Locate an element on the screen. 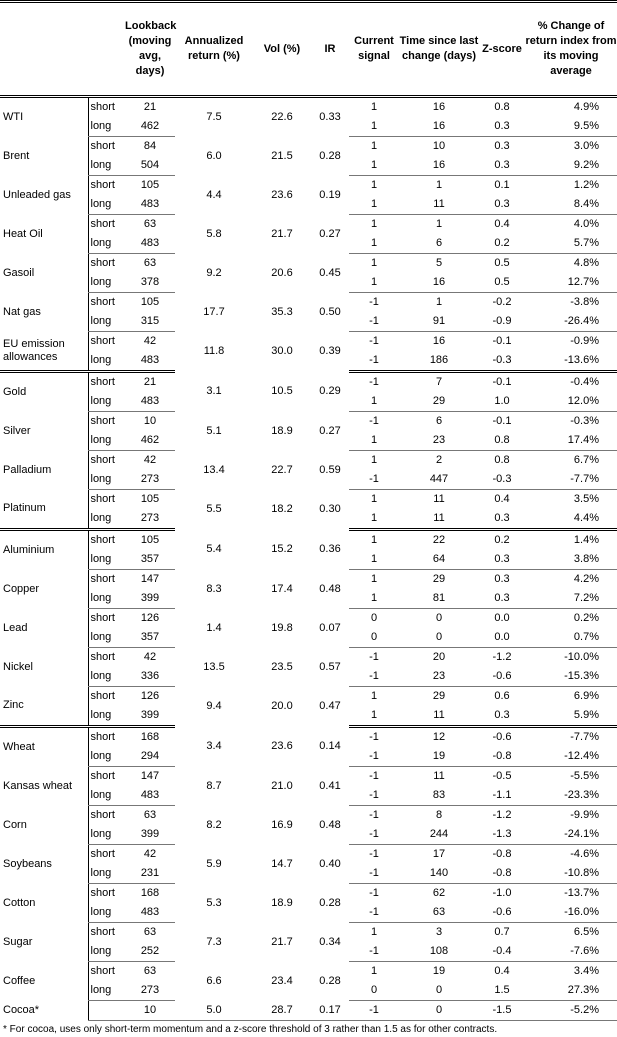 Image resolution: width=617 pixels, height=1037 pixels. z-score-cell: -1.3 is located at coordinates (502, 835).